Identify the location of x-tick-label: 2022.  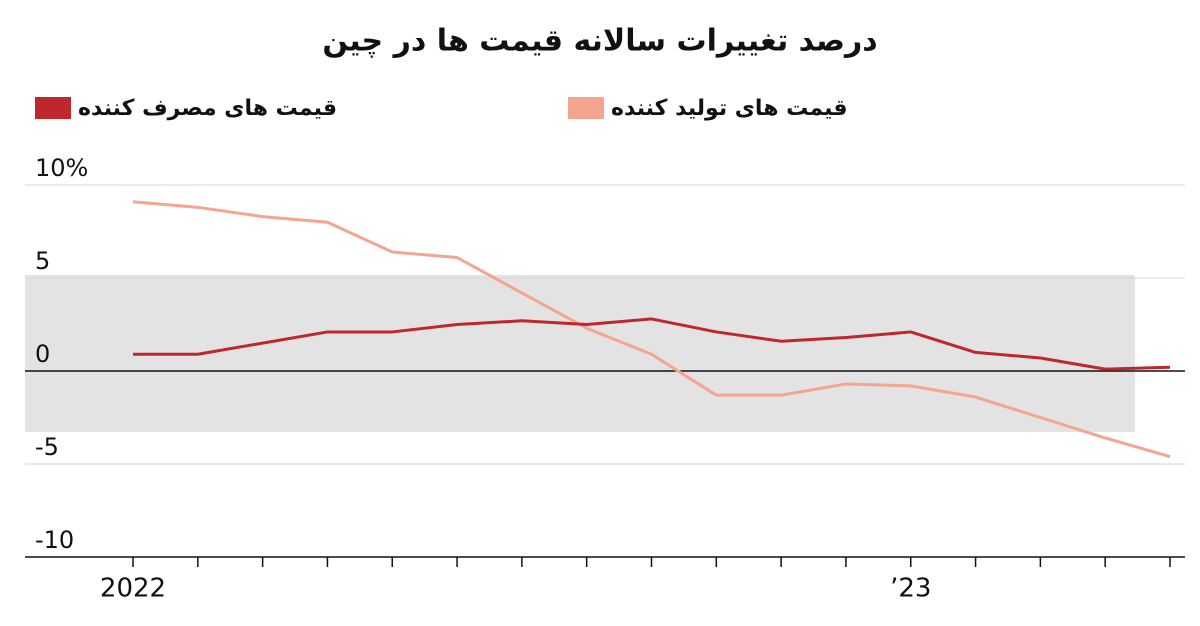
(133, 589).